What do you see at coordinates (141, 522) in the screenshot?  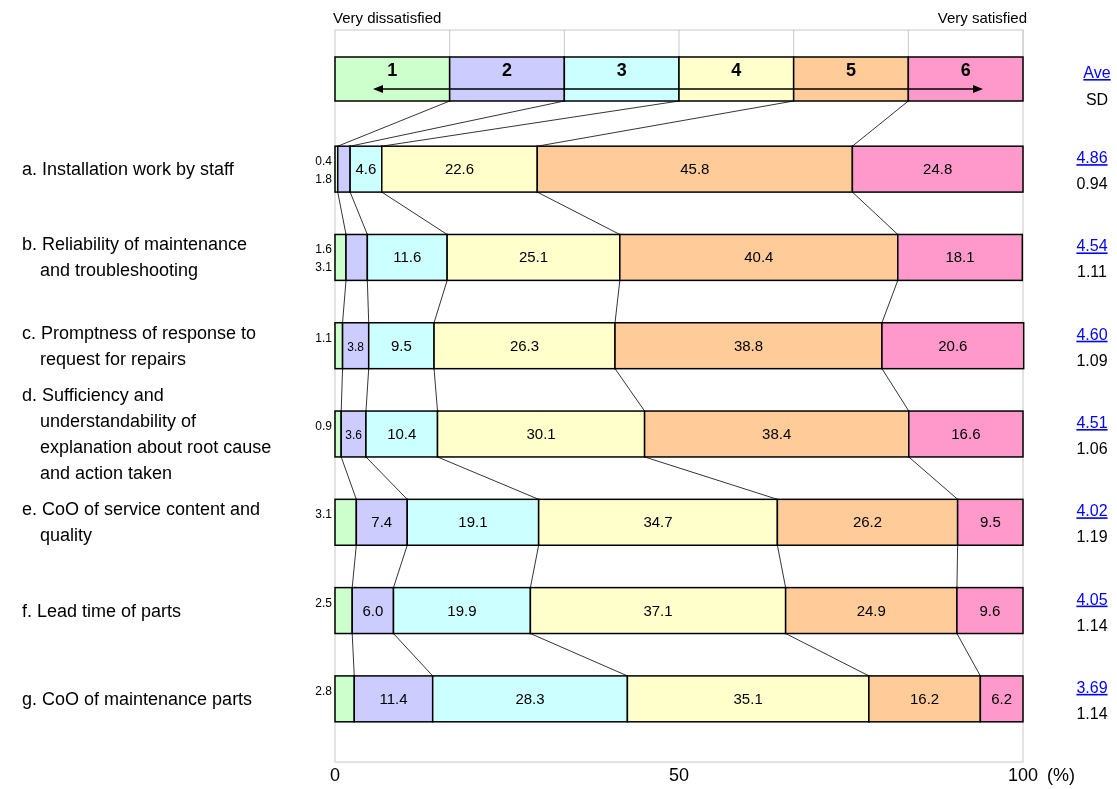 I see `y-tick-label: e. CoO of service content and quality` at bounding box center [141, 522].